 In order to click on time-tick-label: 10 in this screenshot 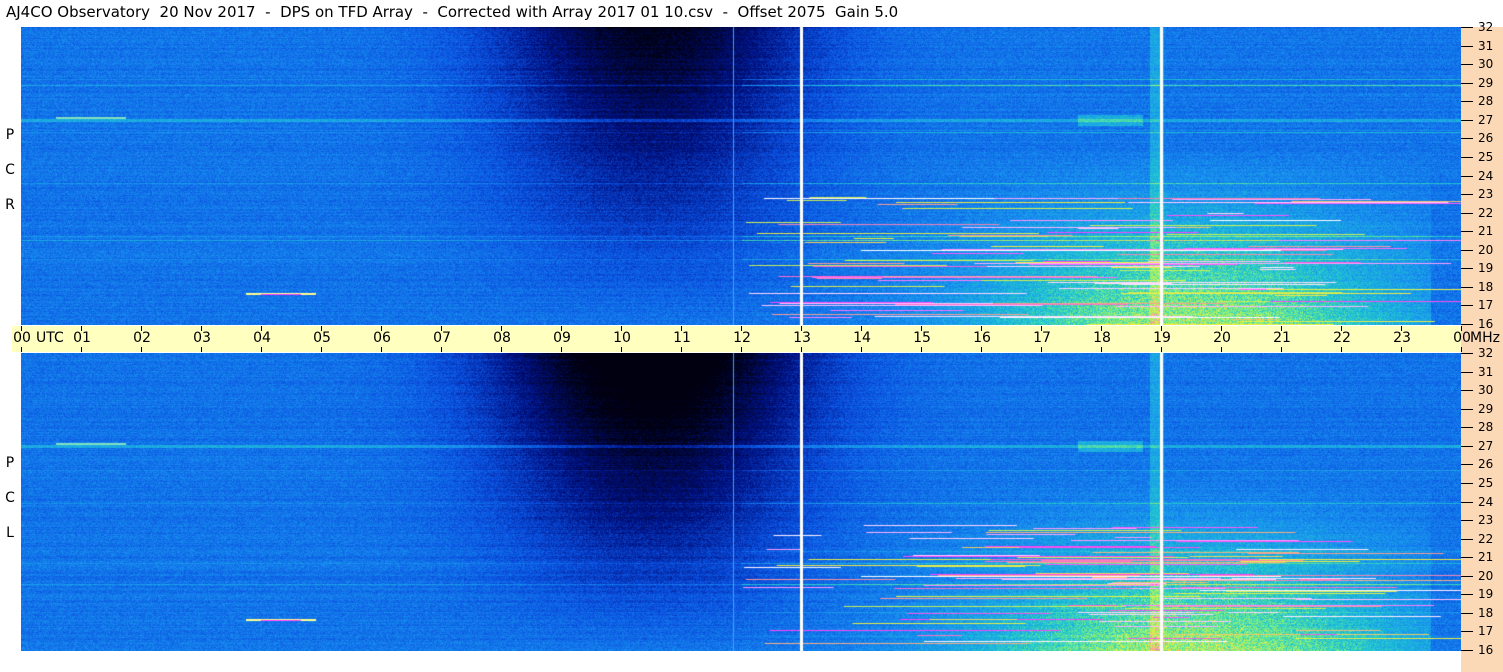, I will do `click(622, 338)`.